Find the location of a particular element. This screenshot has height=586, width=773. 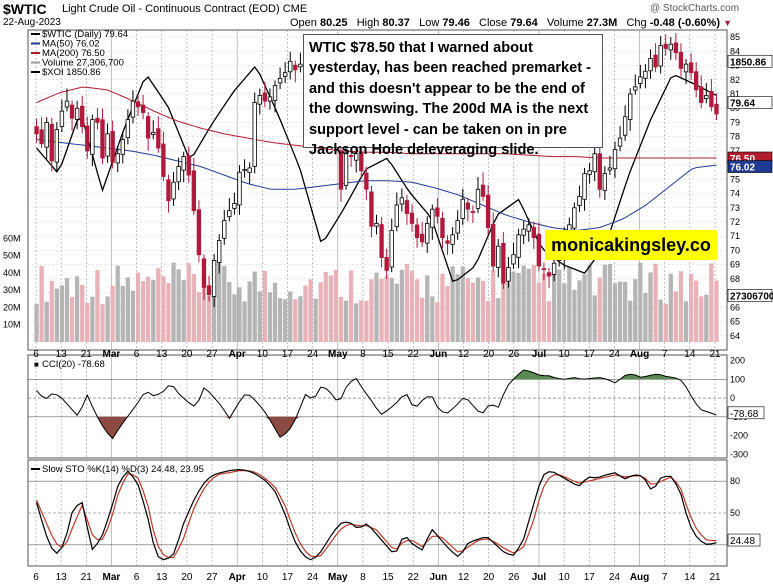

x-tick-label: 8 is located at coordinates (363, 577).